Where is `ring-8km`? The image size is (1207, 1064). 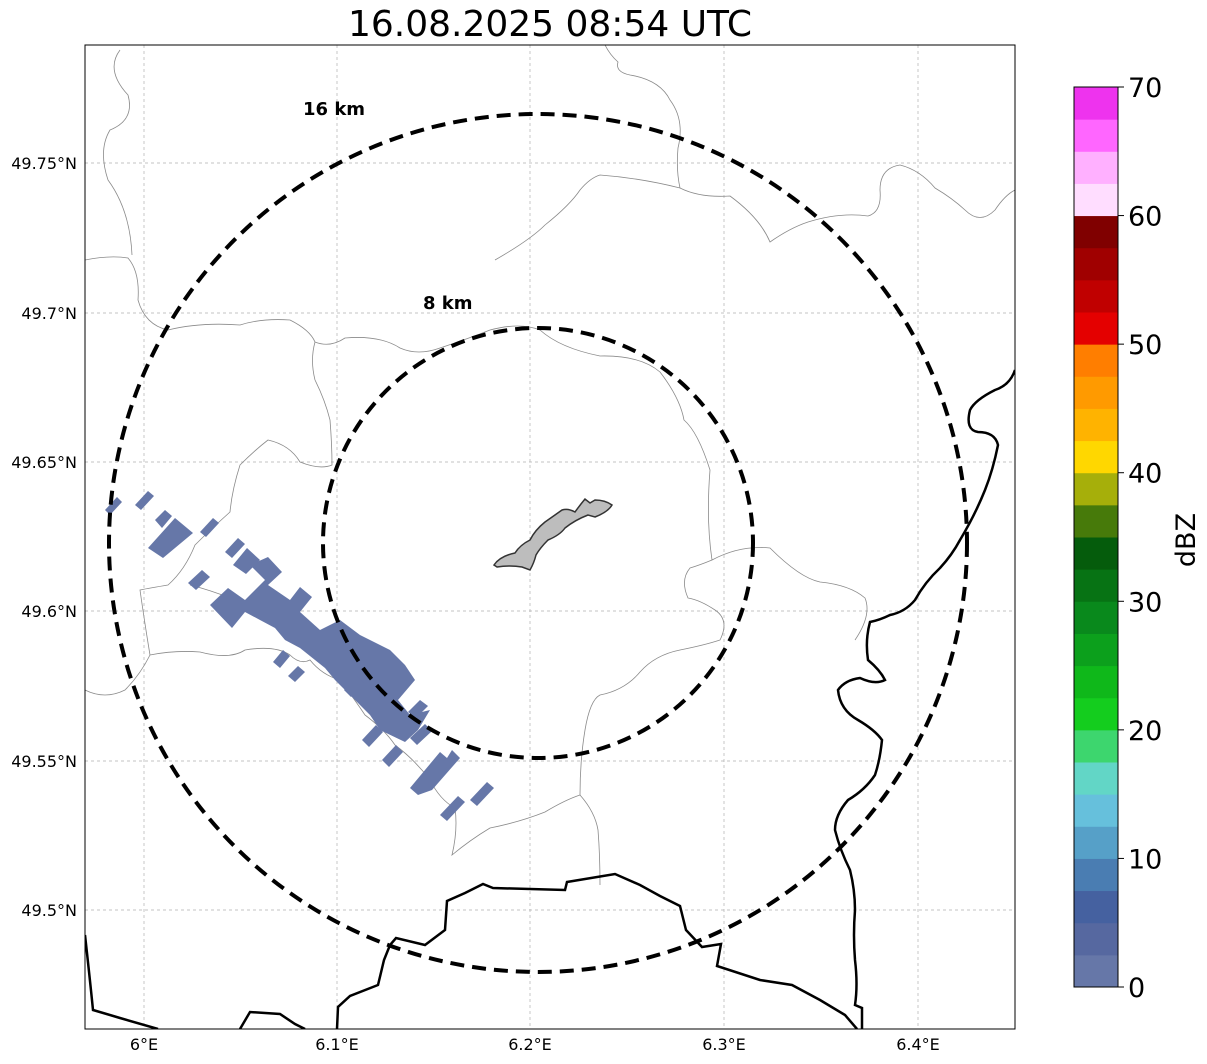
ring-8km is located at coordinates (538, 543).